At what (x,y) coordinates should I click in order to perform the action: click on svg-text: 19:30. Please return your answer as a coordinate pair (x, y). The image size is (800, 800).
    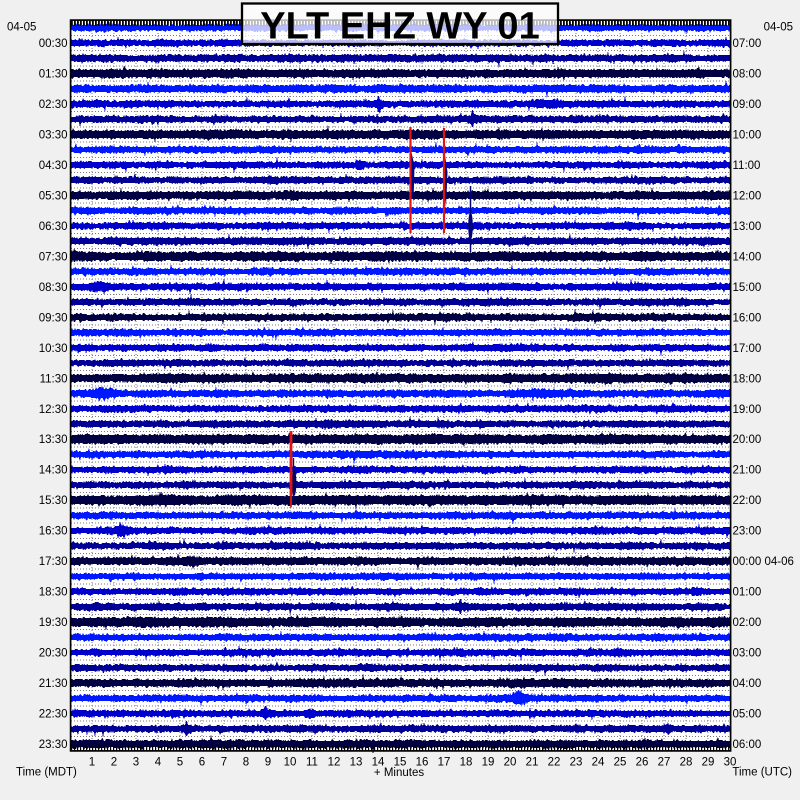
    Looking at the image, I should click on (53, 623).